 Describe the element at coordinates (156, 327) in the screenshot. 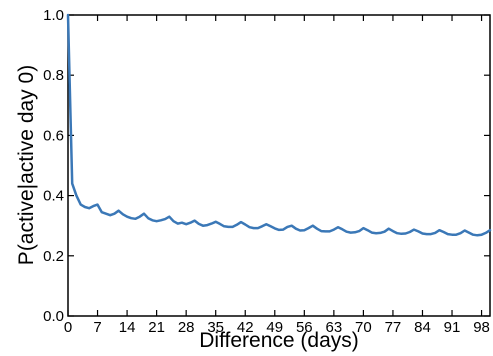

I see `x-tick-label: 21` at that location.